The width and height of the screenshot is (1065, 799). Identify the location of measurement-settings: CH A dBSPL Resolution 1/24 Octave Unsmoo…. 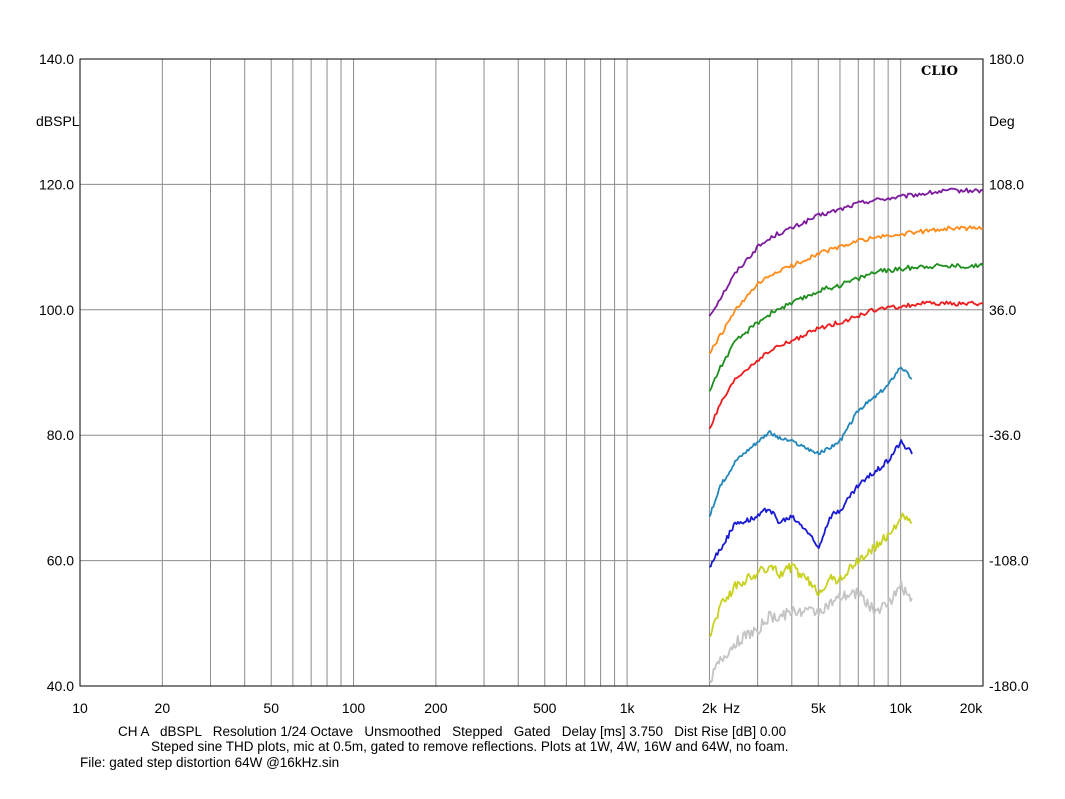
(452, 731).